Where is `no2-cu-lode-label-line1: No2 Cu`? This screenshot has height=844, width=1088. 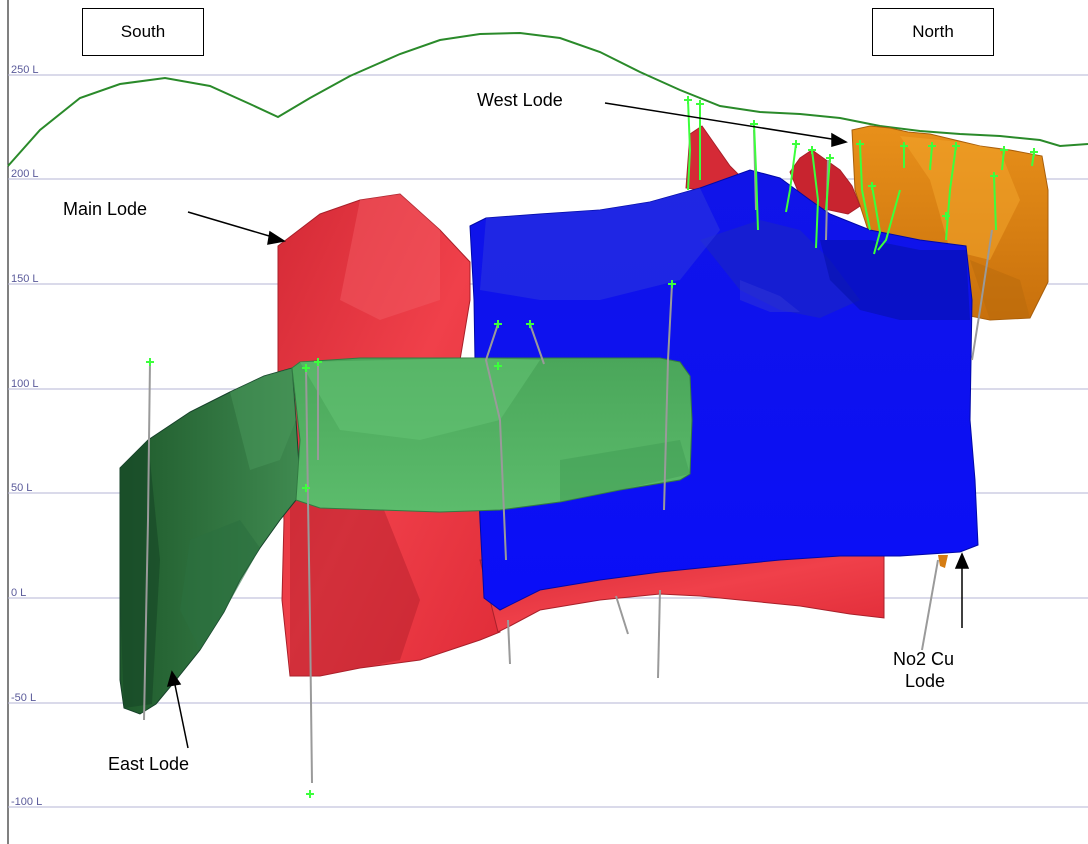
no2-cu-lode-label-line1: No2 Cu is located at coordinates (924, 659).